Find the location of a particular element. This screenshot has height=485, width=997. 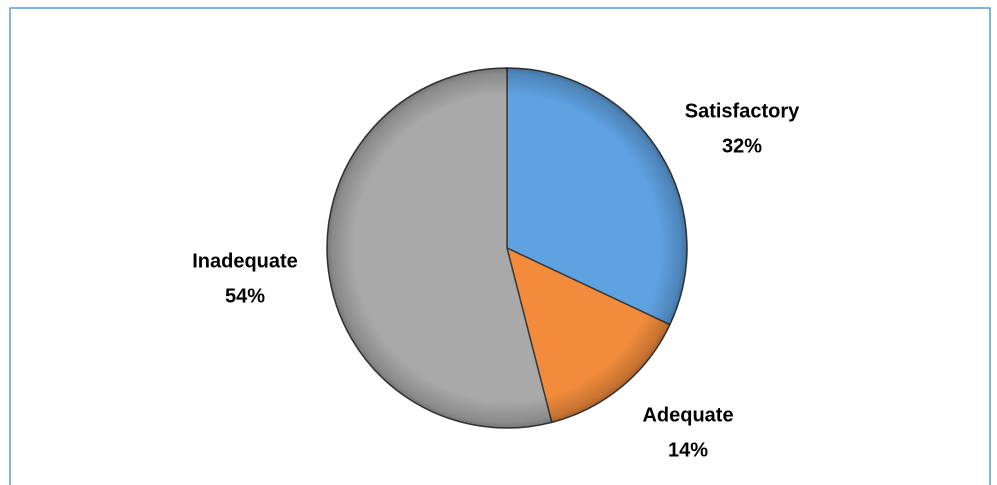

slice-label: Adequate is located at coordinates (687, 415).